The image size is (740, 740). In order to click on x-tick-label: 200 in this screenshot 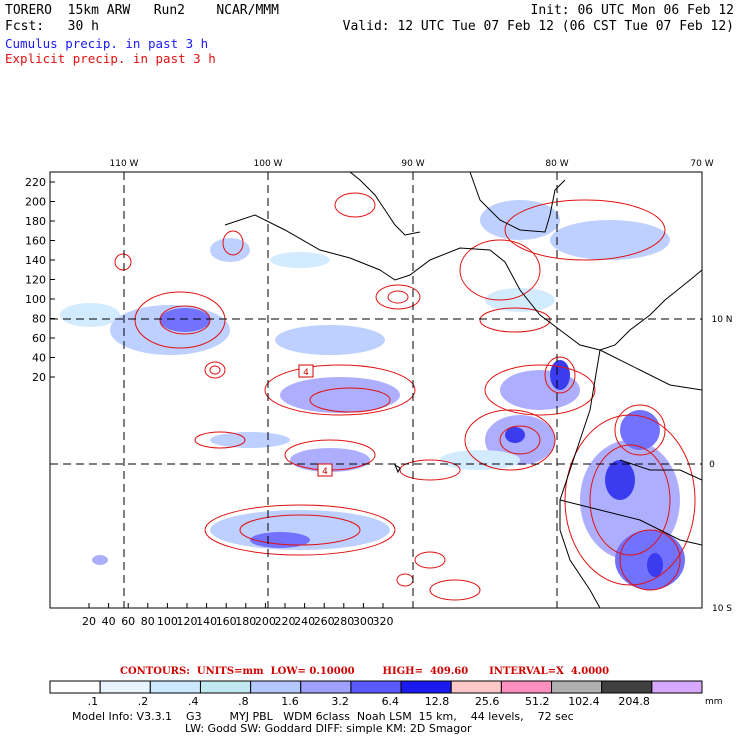, I will do `click(265, 621)`.